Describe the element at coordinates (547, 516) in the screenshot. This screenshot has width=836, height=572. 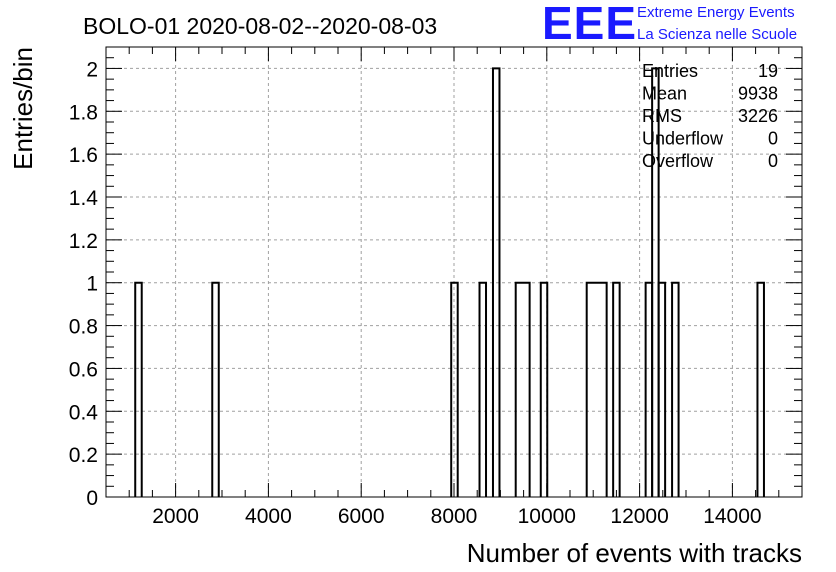
I see `x-tick-label: 10000` at that location.